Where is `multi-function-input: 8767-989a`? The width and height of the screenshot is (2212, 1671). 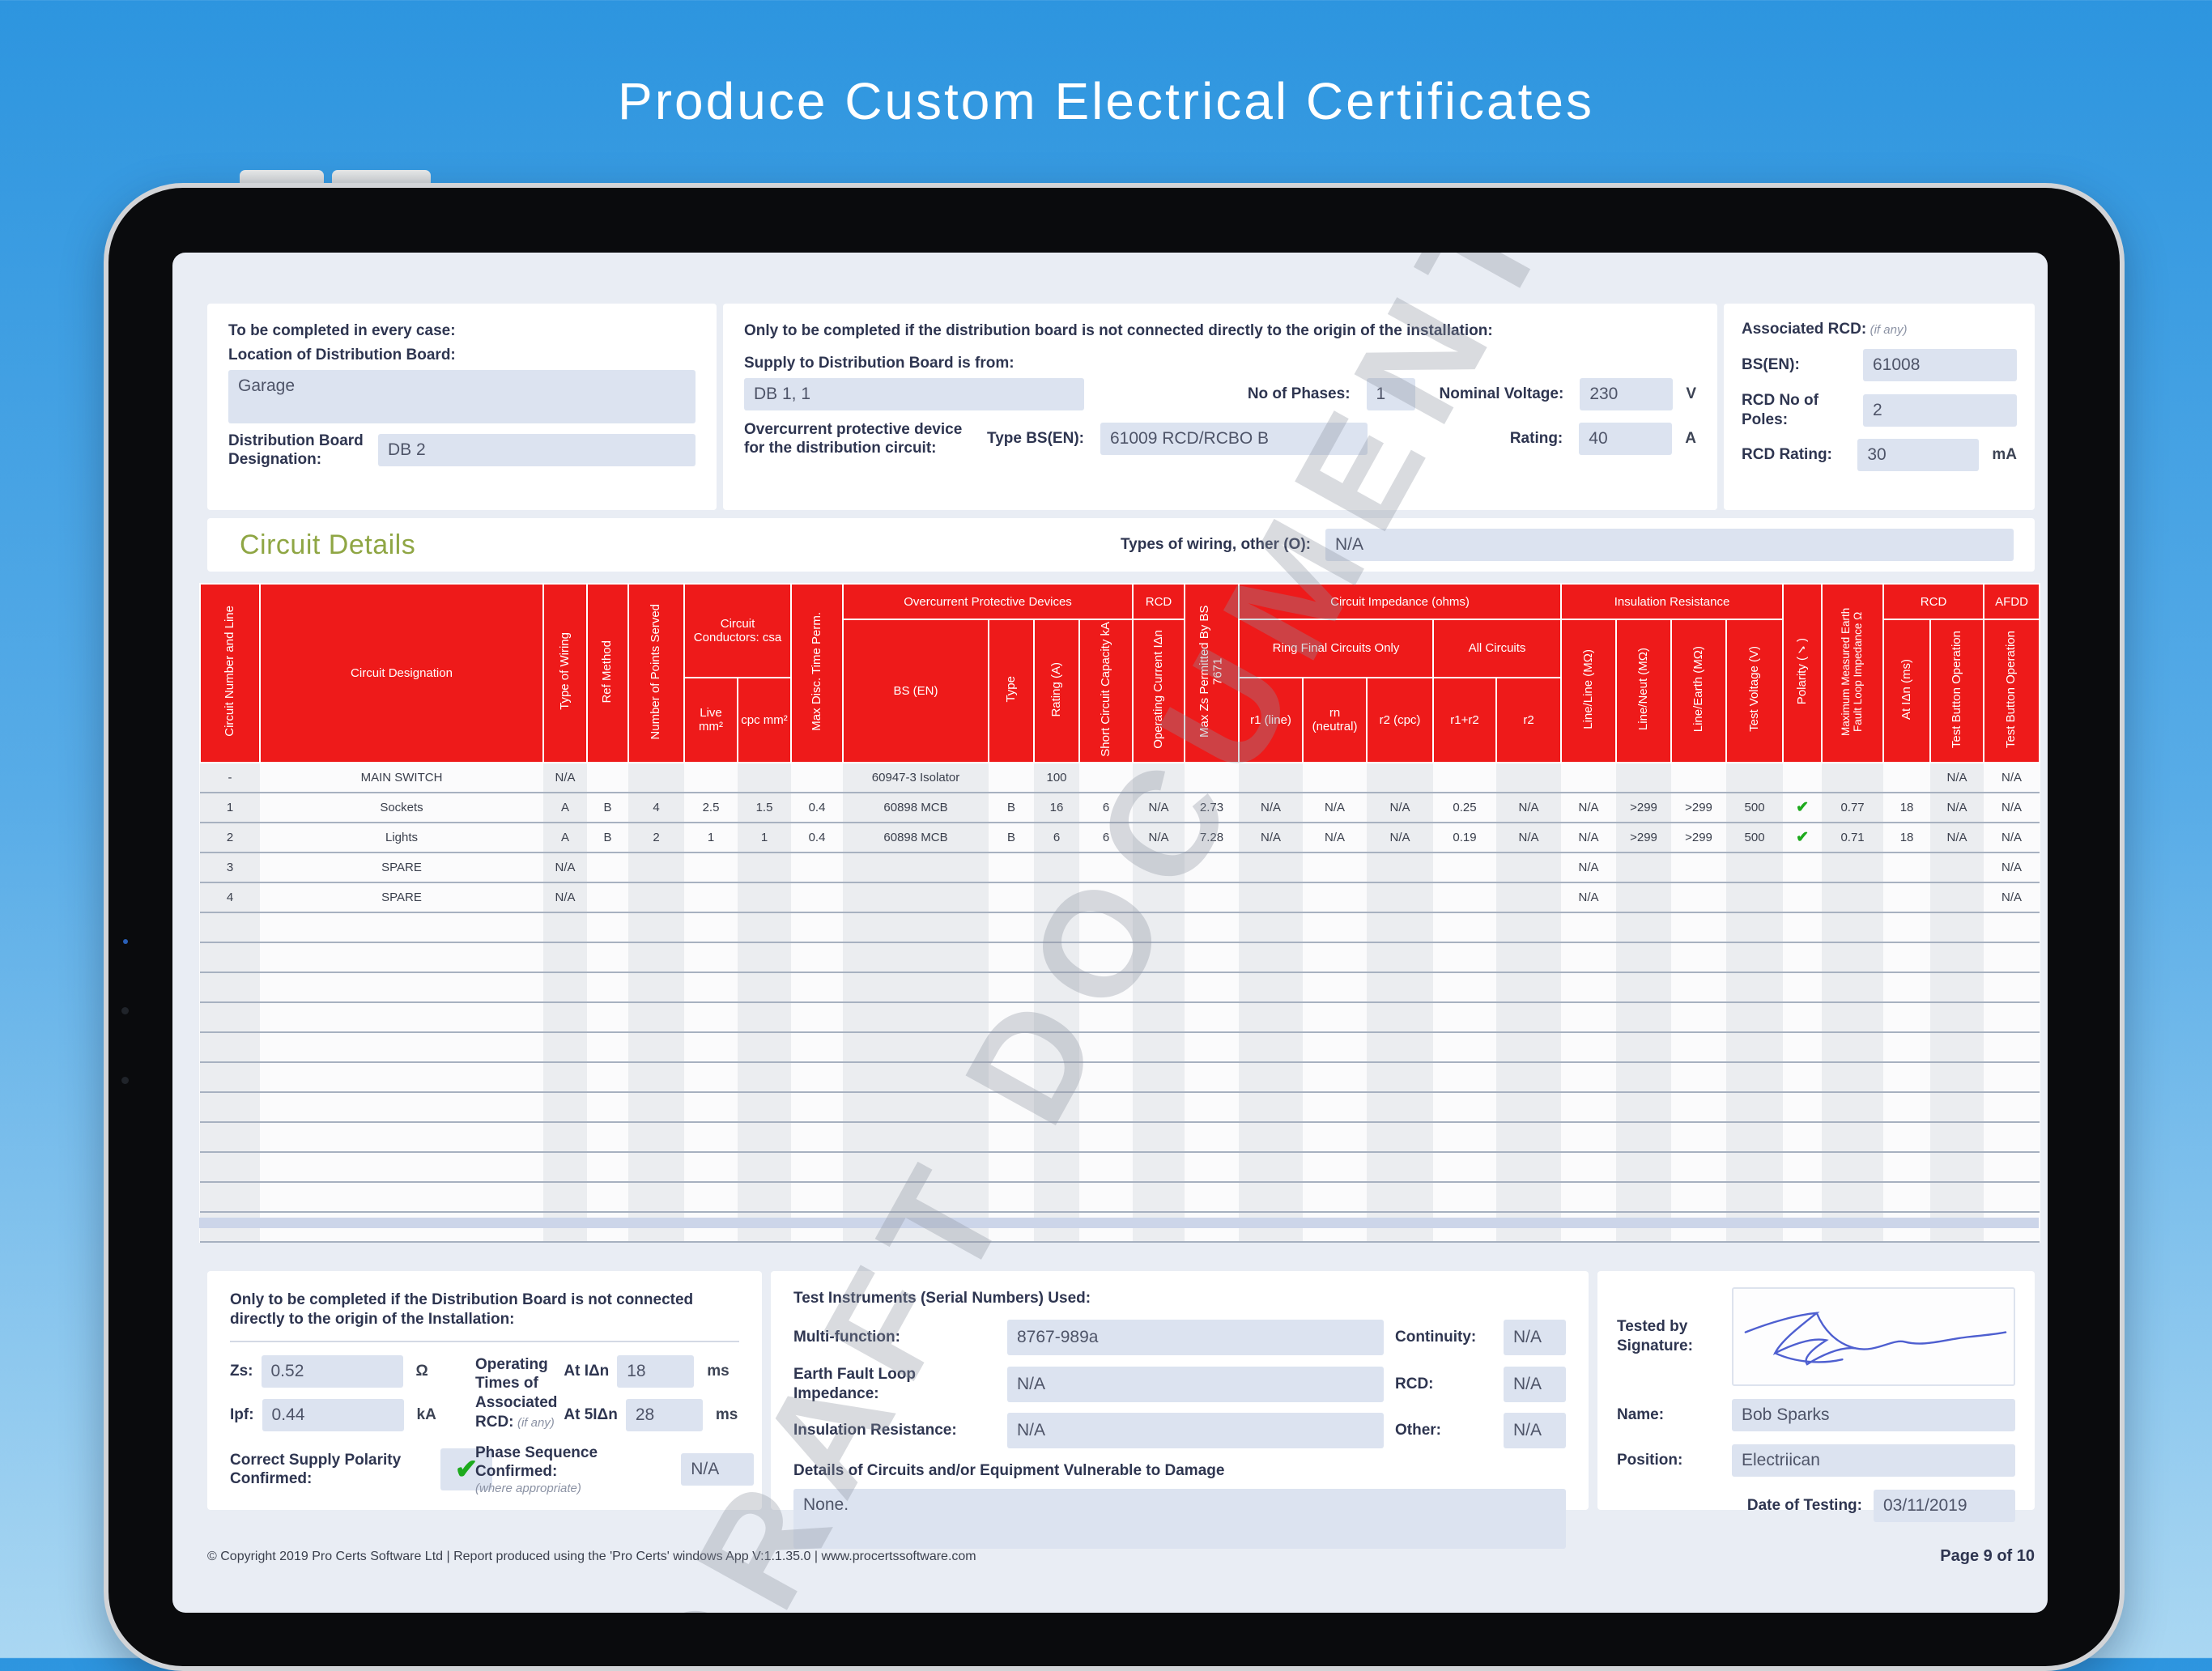 multi-function-input: 8767-989a is located at coordinates (1196, 1337).